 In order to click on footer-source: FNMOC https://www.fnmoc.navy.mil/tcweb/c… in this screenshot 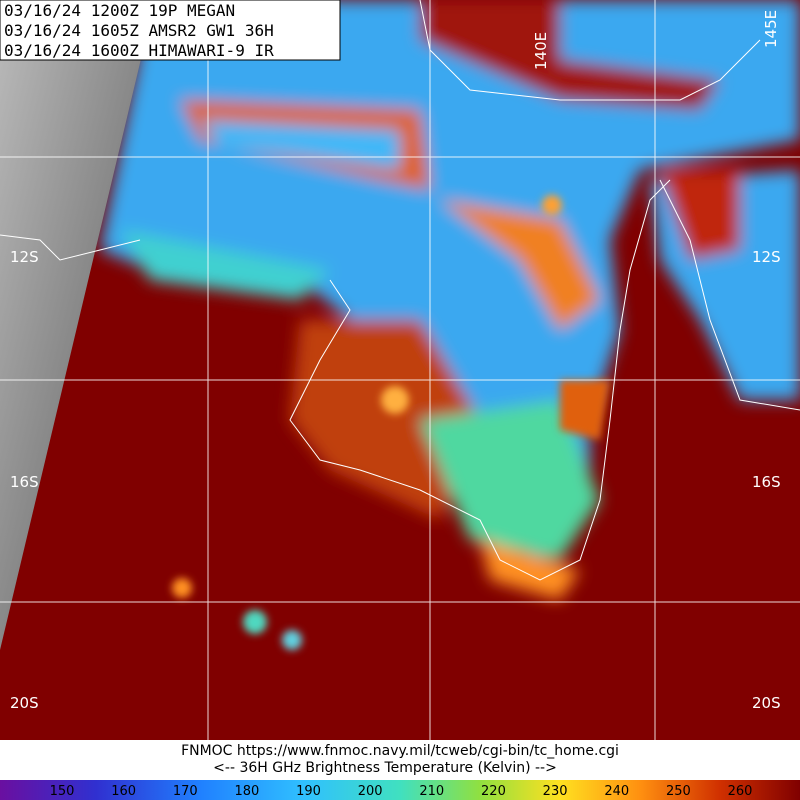, I will do `click(400, 751)`.